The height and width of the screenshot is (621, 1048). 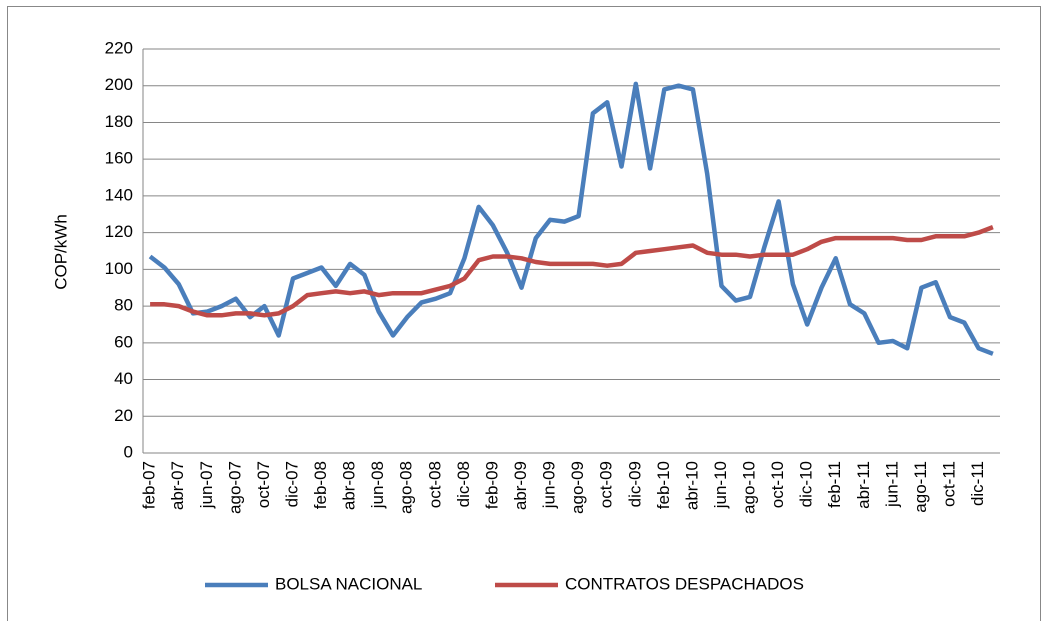 What do you see at coordinates (577, 487) in the screenshot?
I see `x-tick-label: ago-09` at bounding box center [577, 487].